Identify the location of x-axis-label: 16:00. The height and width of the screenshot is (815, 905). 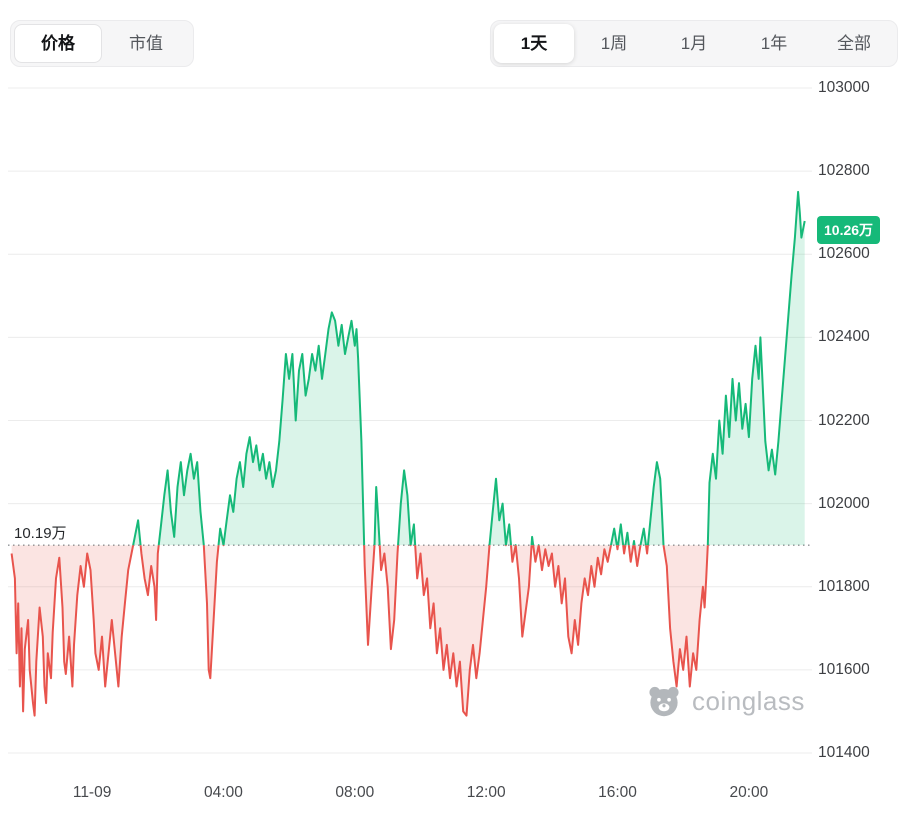
(617, 792).